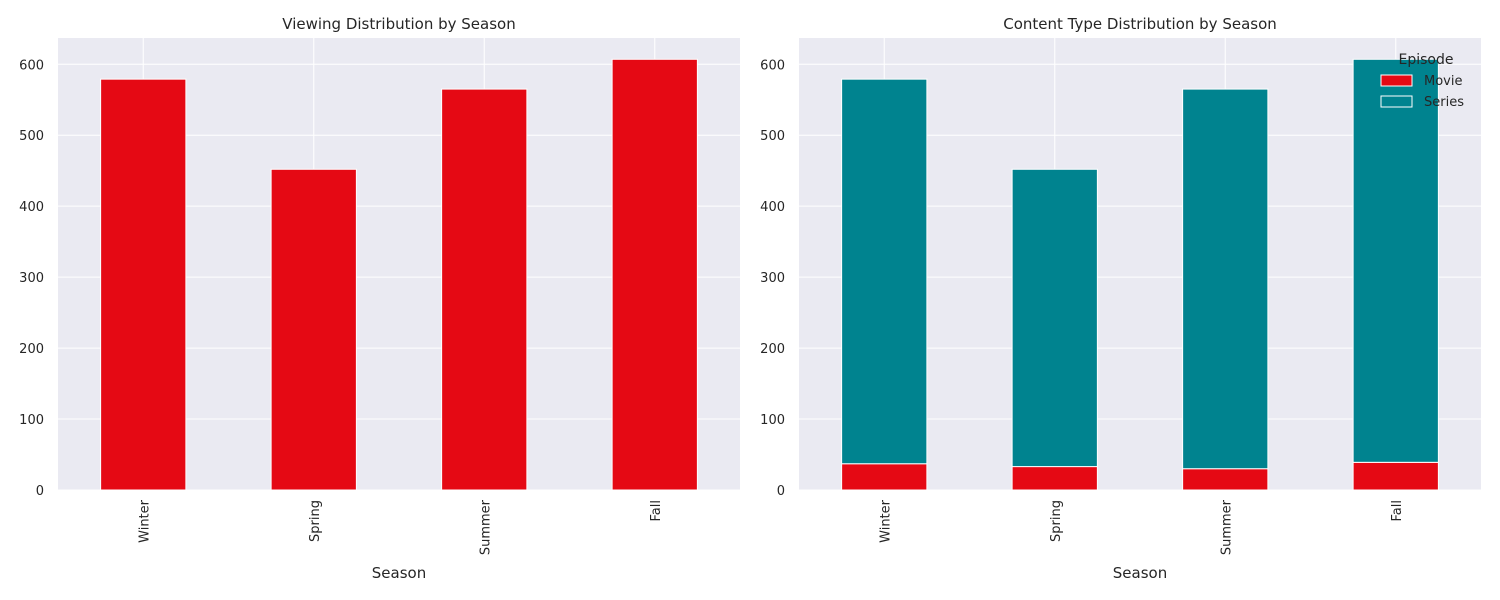 The width and height of the screenshot is (1500, 600). Describe the element at coordinates (1054, 318) in the screenshot. I see `bar-series-spring` at that location.